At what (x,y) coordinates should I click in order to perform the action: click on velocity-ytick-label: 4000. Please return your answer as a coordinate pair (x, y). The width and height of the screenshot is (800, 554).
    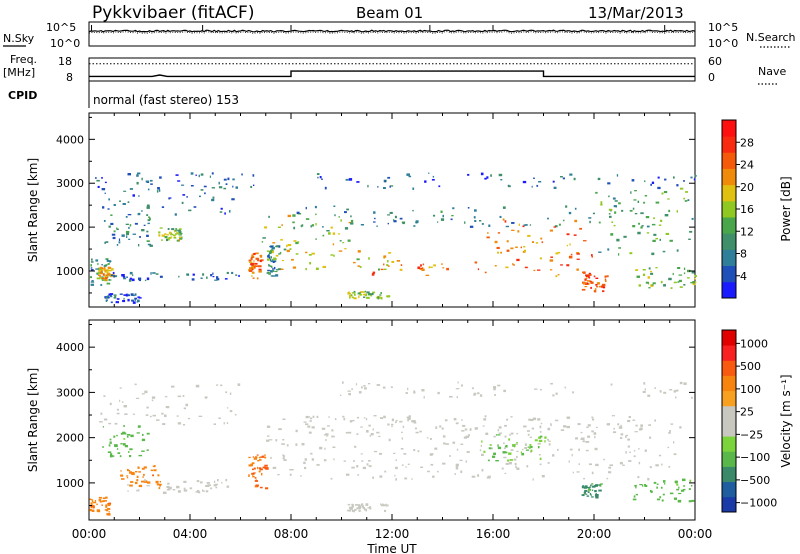
    Looking at the image, I should click on (70, 347).